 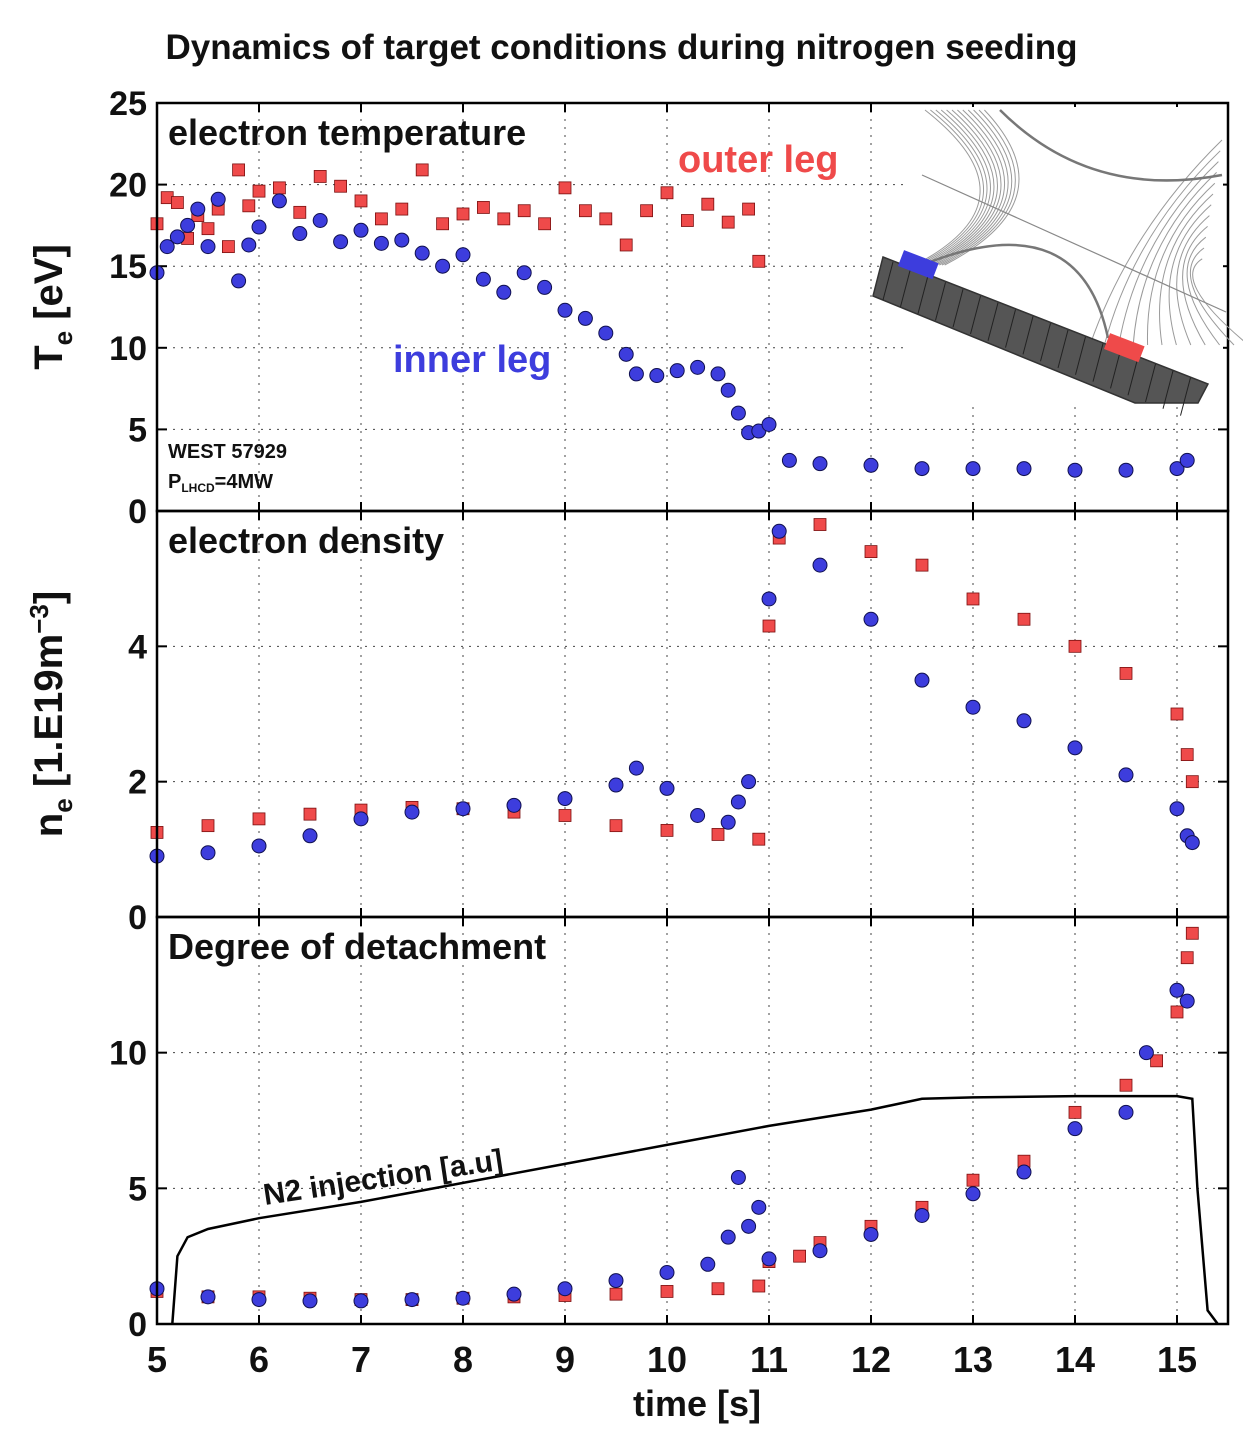 What do you see at coordinates (769, 1359) in the screenshot?
I see `x-tick-label: 11` at bounding box center [769, 1359].